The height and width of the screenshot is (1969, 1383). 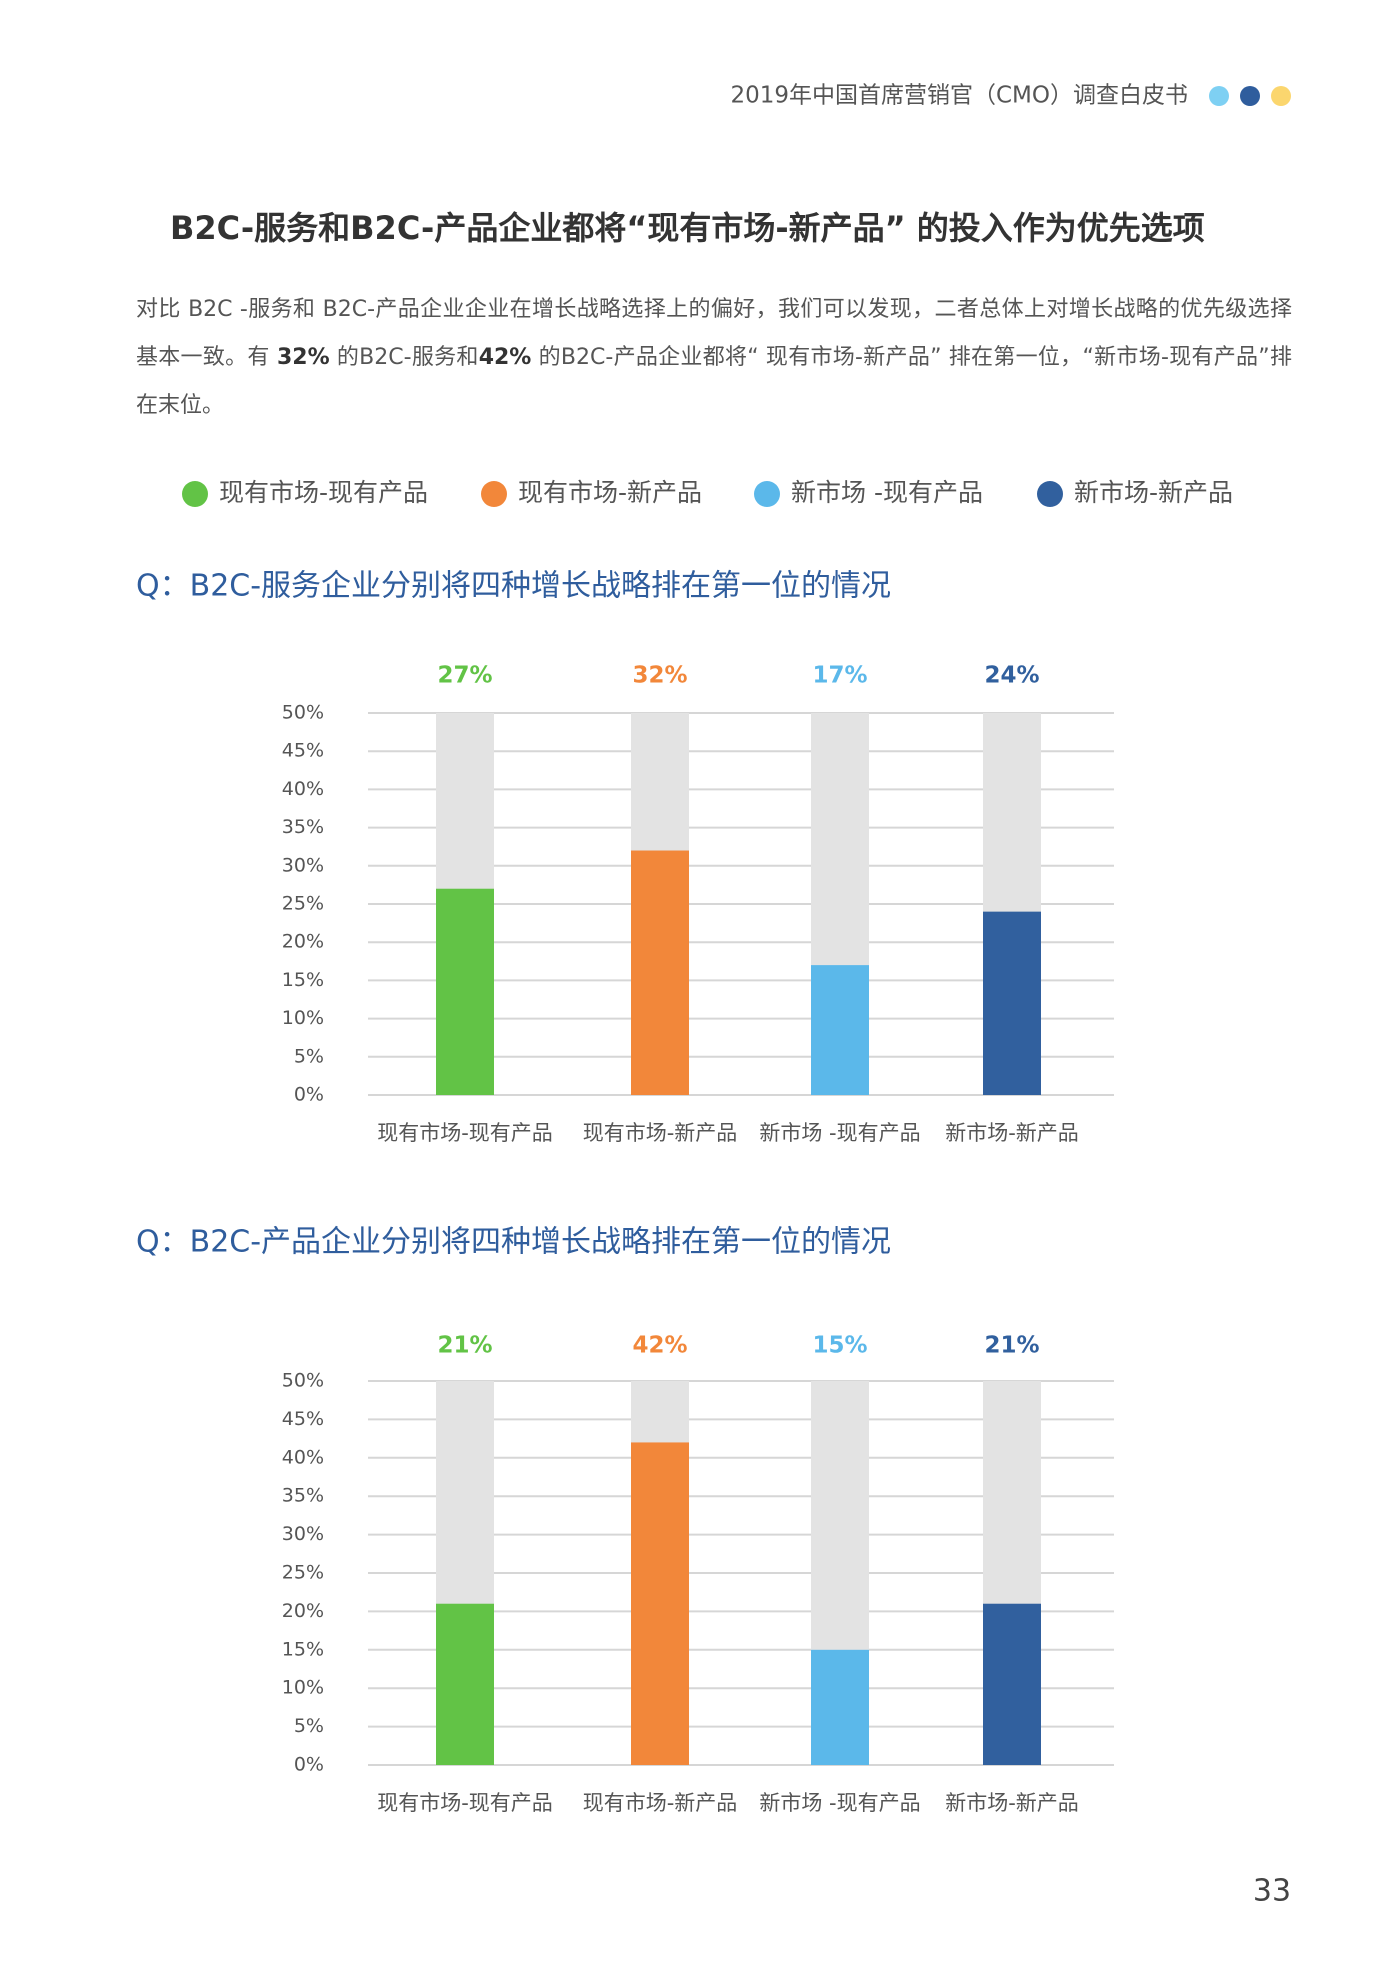 I want to click on value-label: 42%, so click(x=659, y=1346).